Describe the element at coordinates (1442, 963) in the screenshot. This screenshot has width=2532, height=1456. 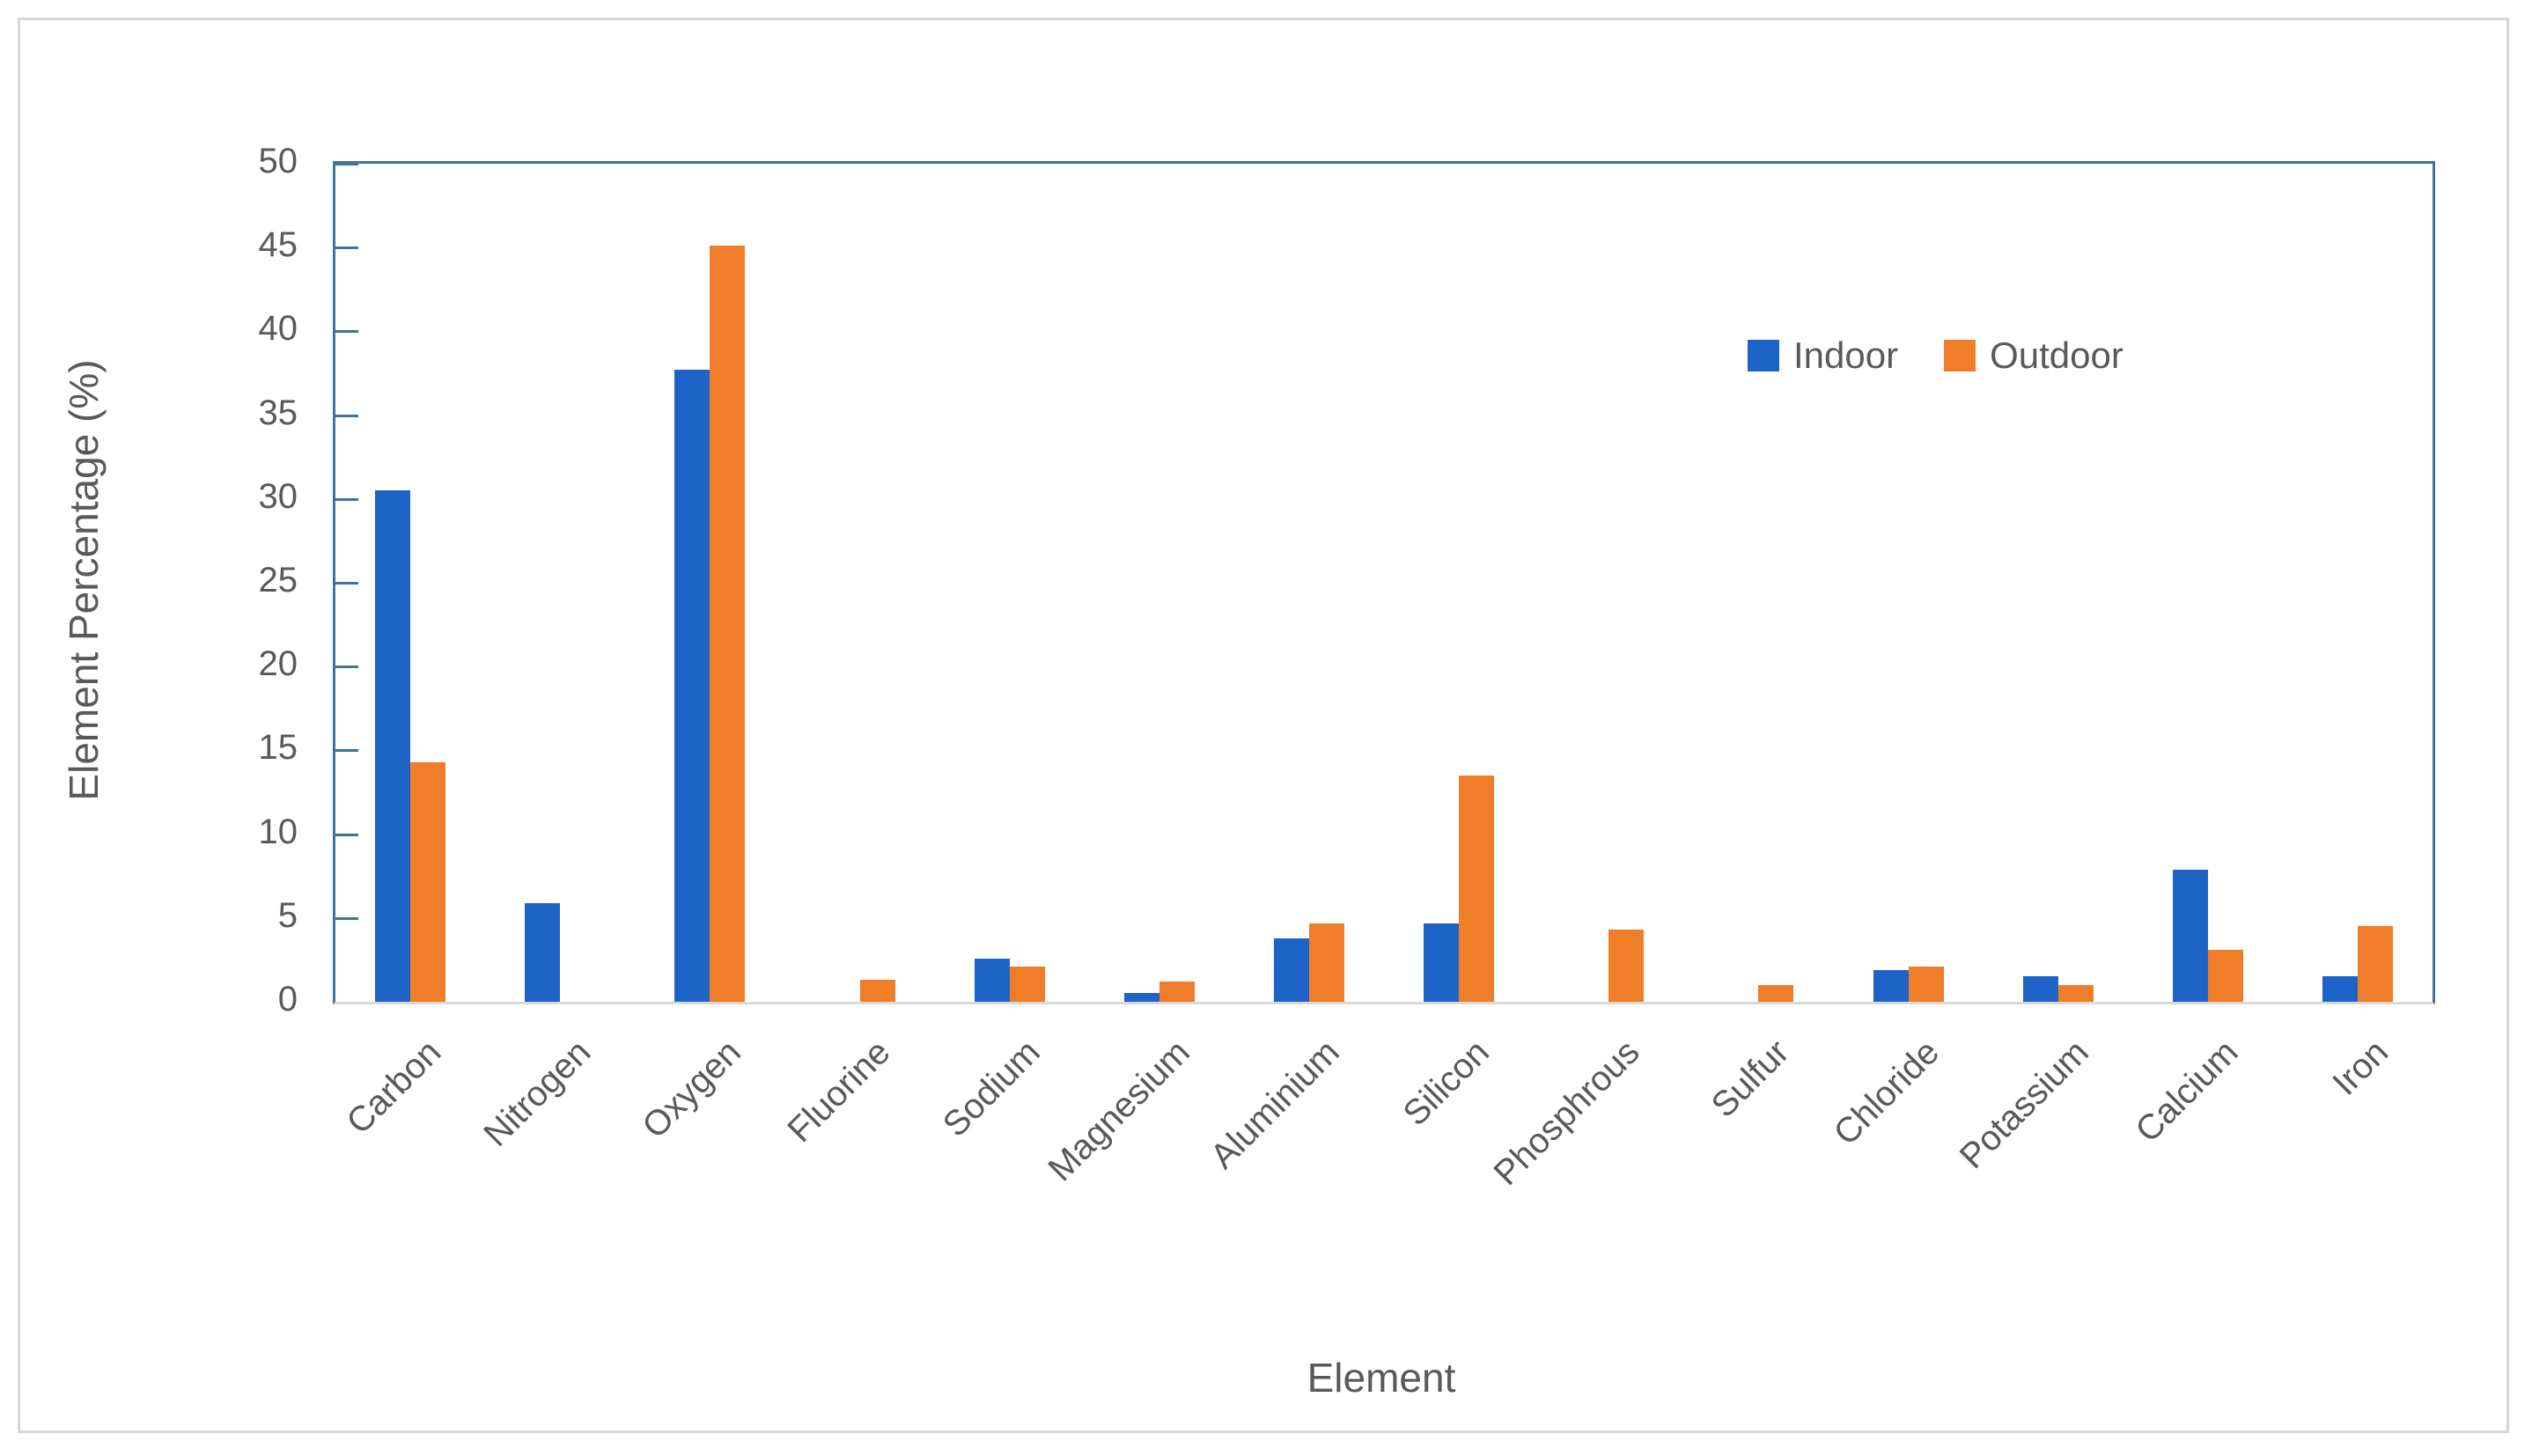
I see `bar-indoor-silicon` at that location.